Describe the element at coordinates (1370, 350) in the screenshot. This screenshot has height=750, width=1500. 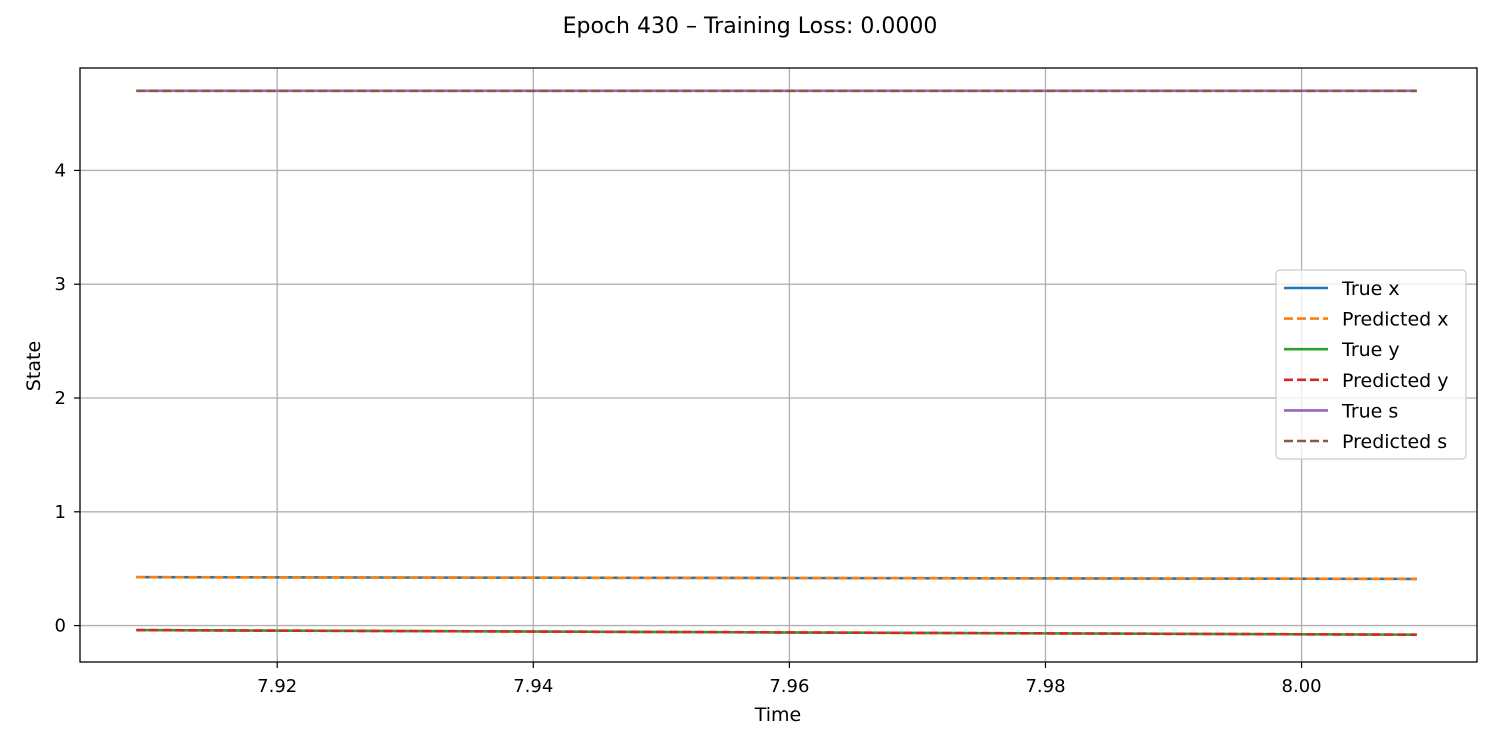
I see `legend-entry: True y` at that location.